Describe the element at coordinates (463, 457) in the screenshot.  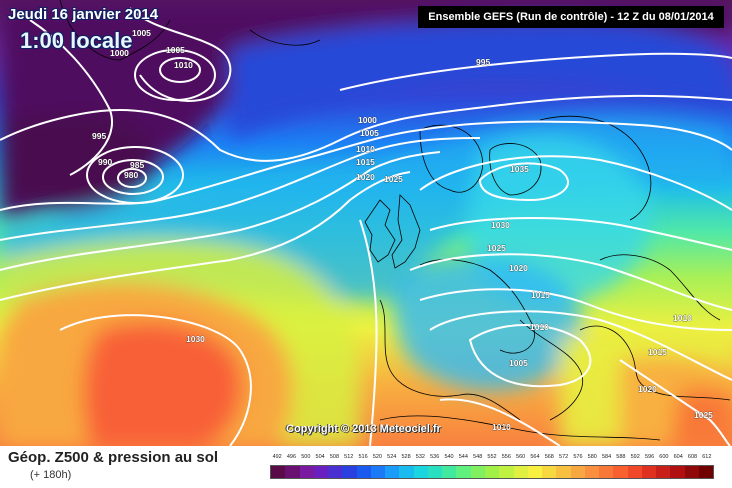
I see `scale-tick-label: 544` at that location.